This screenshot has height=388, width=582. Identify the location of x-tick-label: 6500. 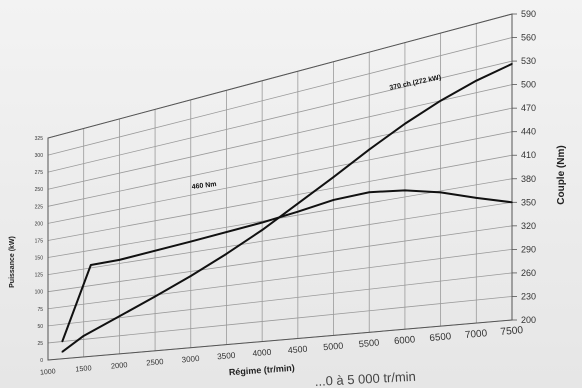
(440, 337).